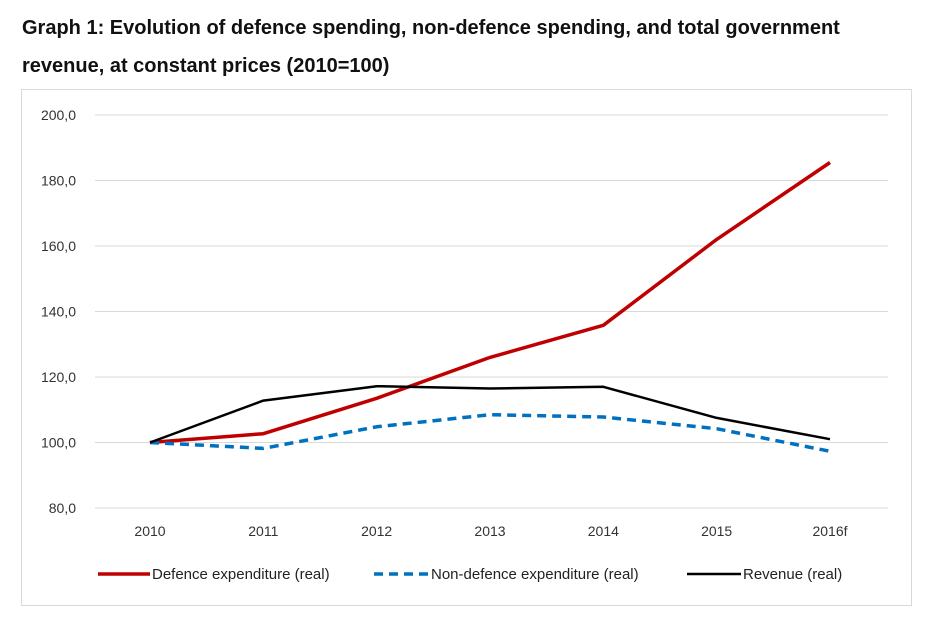 The image size is (946, 622). Describe the element at coordinates (58, 246) in the screenshot. I see `y-tick-label: 160,0` at that location.